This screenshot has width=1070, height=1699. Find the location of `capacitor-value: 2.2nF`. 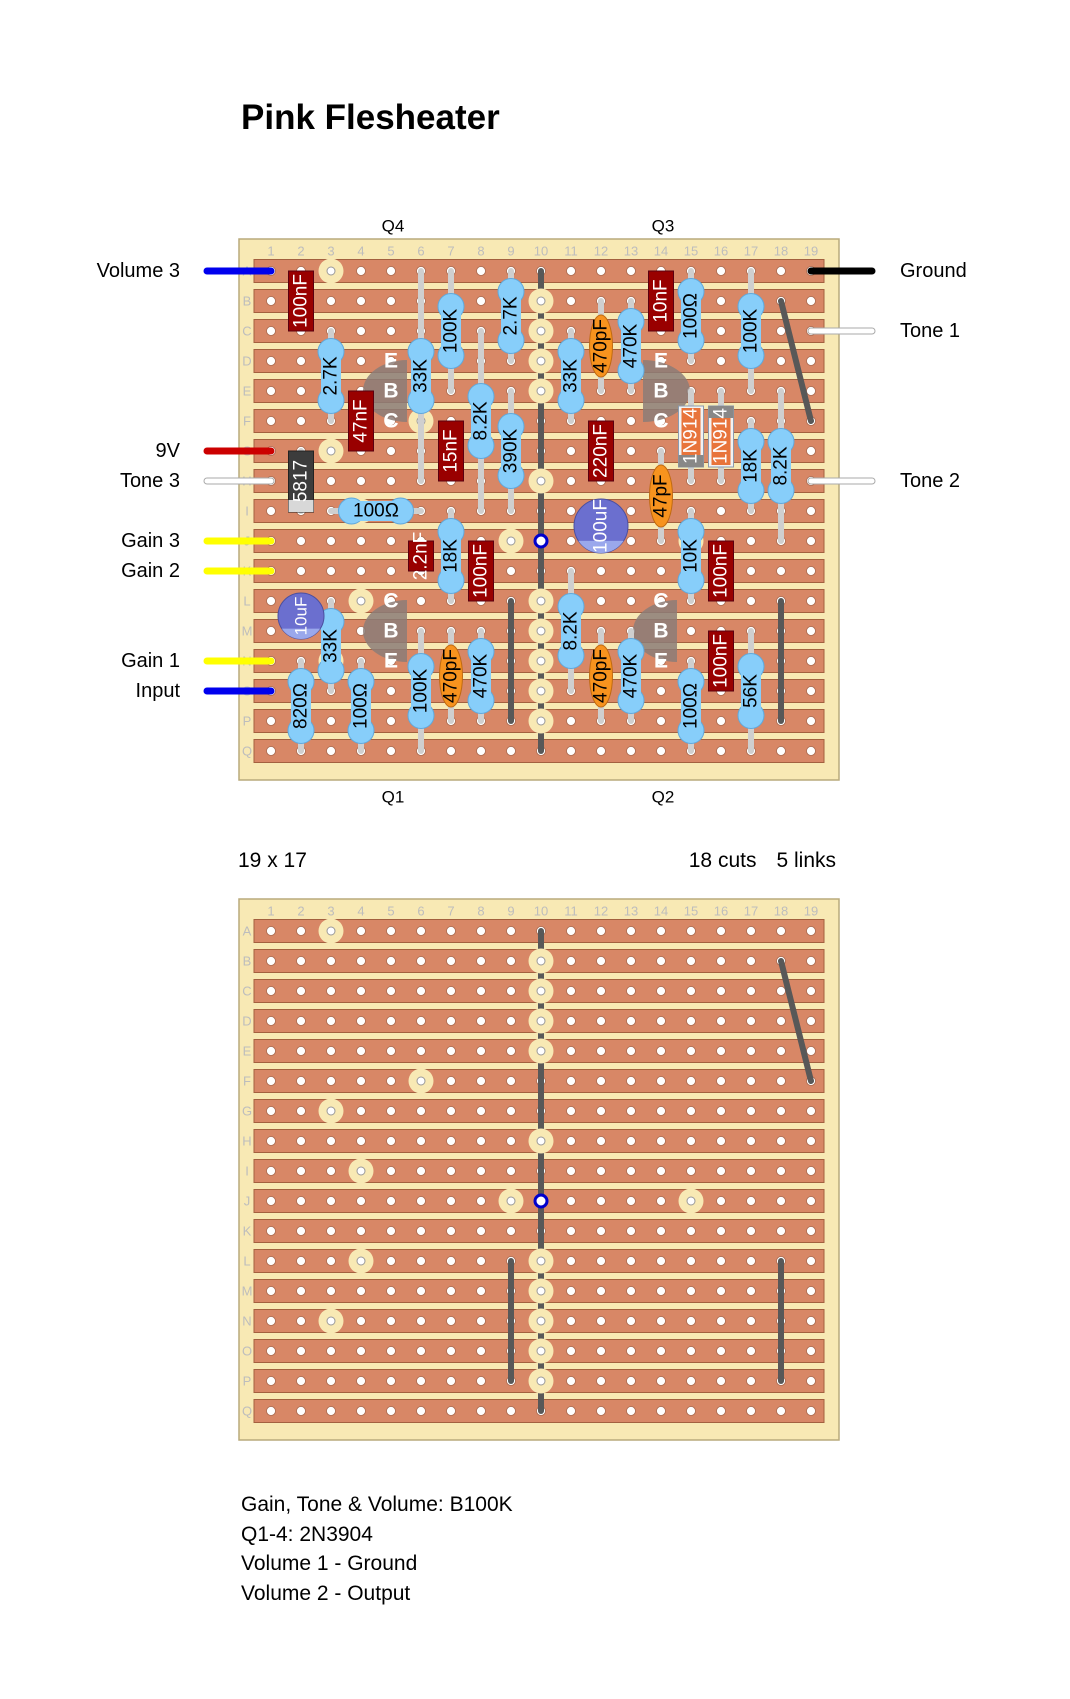

capacitor-value: 2.2nF is located at coordinates (421, 556).